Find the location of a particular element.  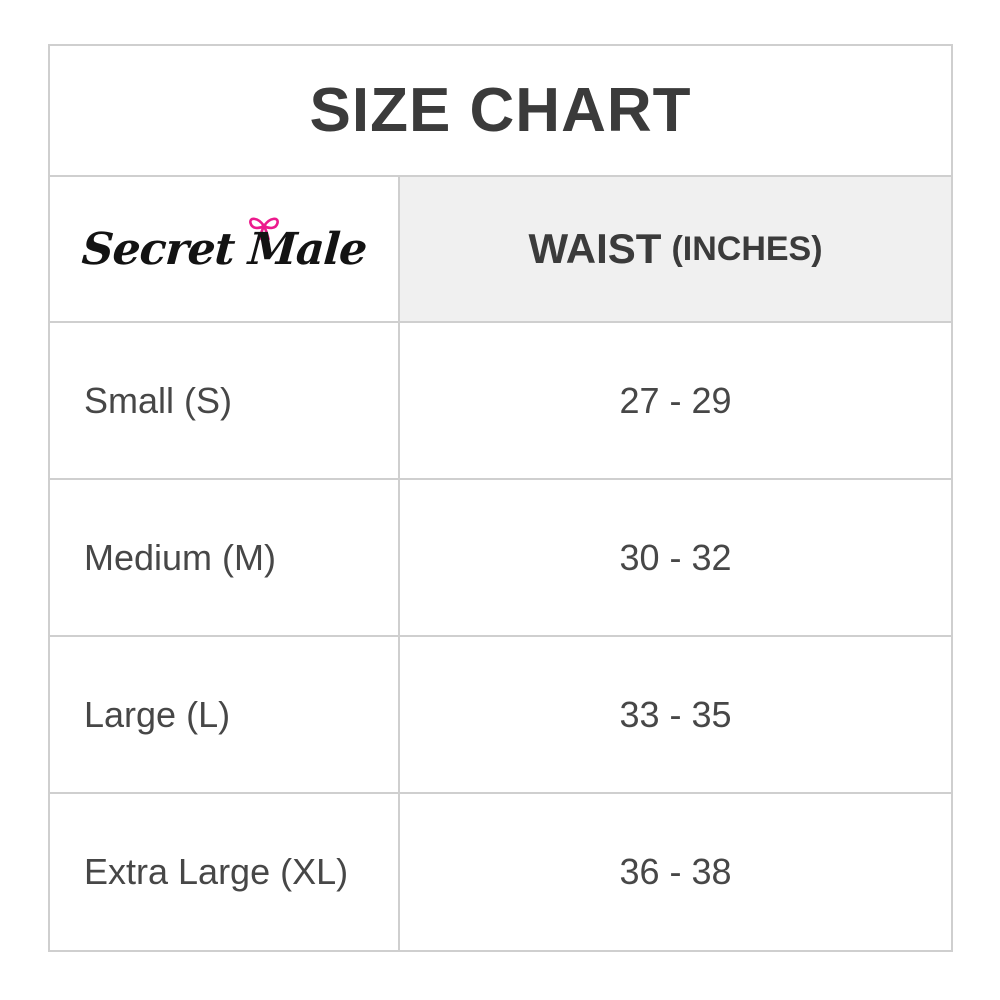

waist-value: 30 - 32 is located at coordinates (675, 557).